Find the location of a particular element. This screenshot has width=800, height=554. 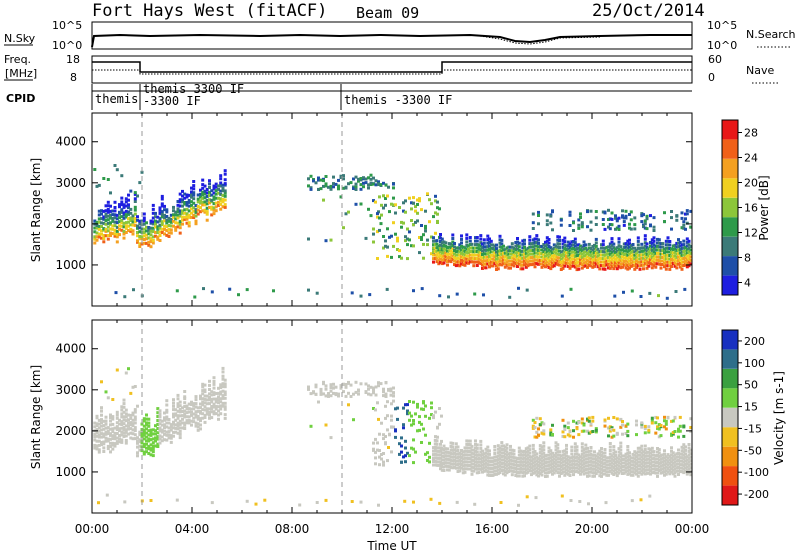

station-title: Fort Hays West (fitACF) is located at coordinates (209, 11).